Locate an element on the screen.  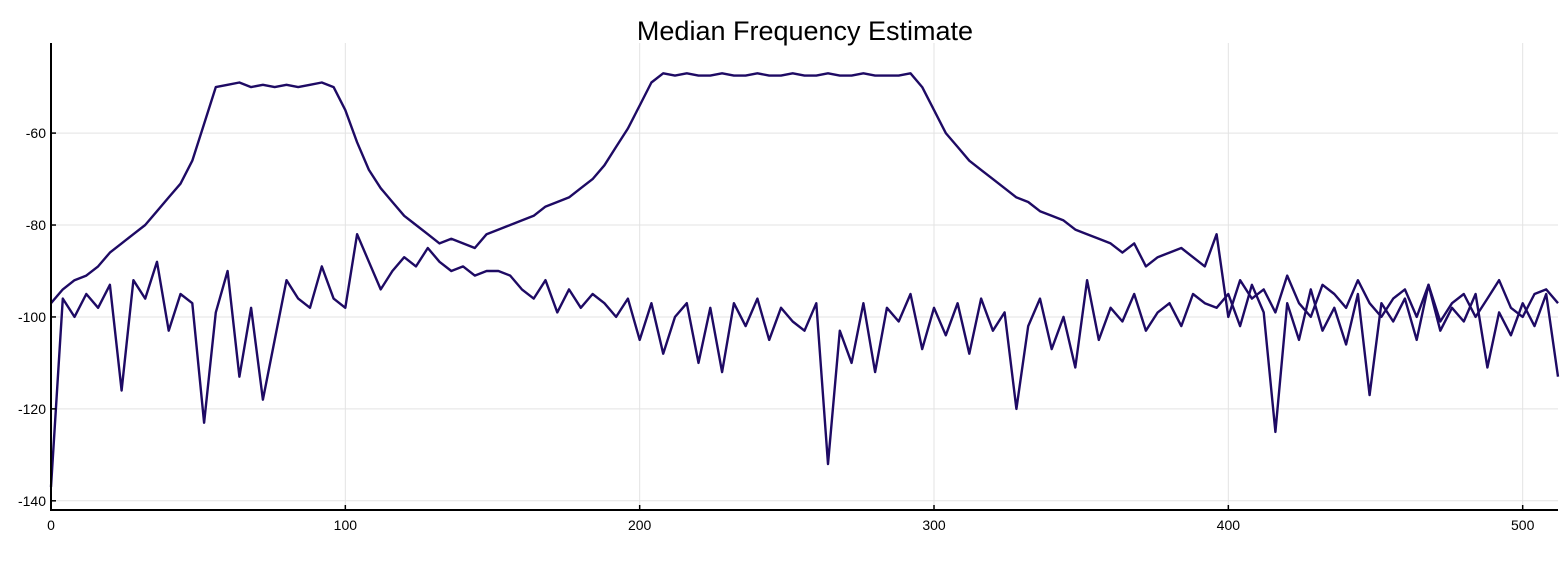
x-tick-label: 300 is located at coordinates (934, 525).